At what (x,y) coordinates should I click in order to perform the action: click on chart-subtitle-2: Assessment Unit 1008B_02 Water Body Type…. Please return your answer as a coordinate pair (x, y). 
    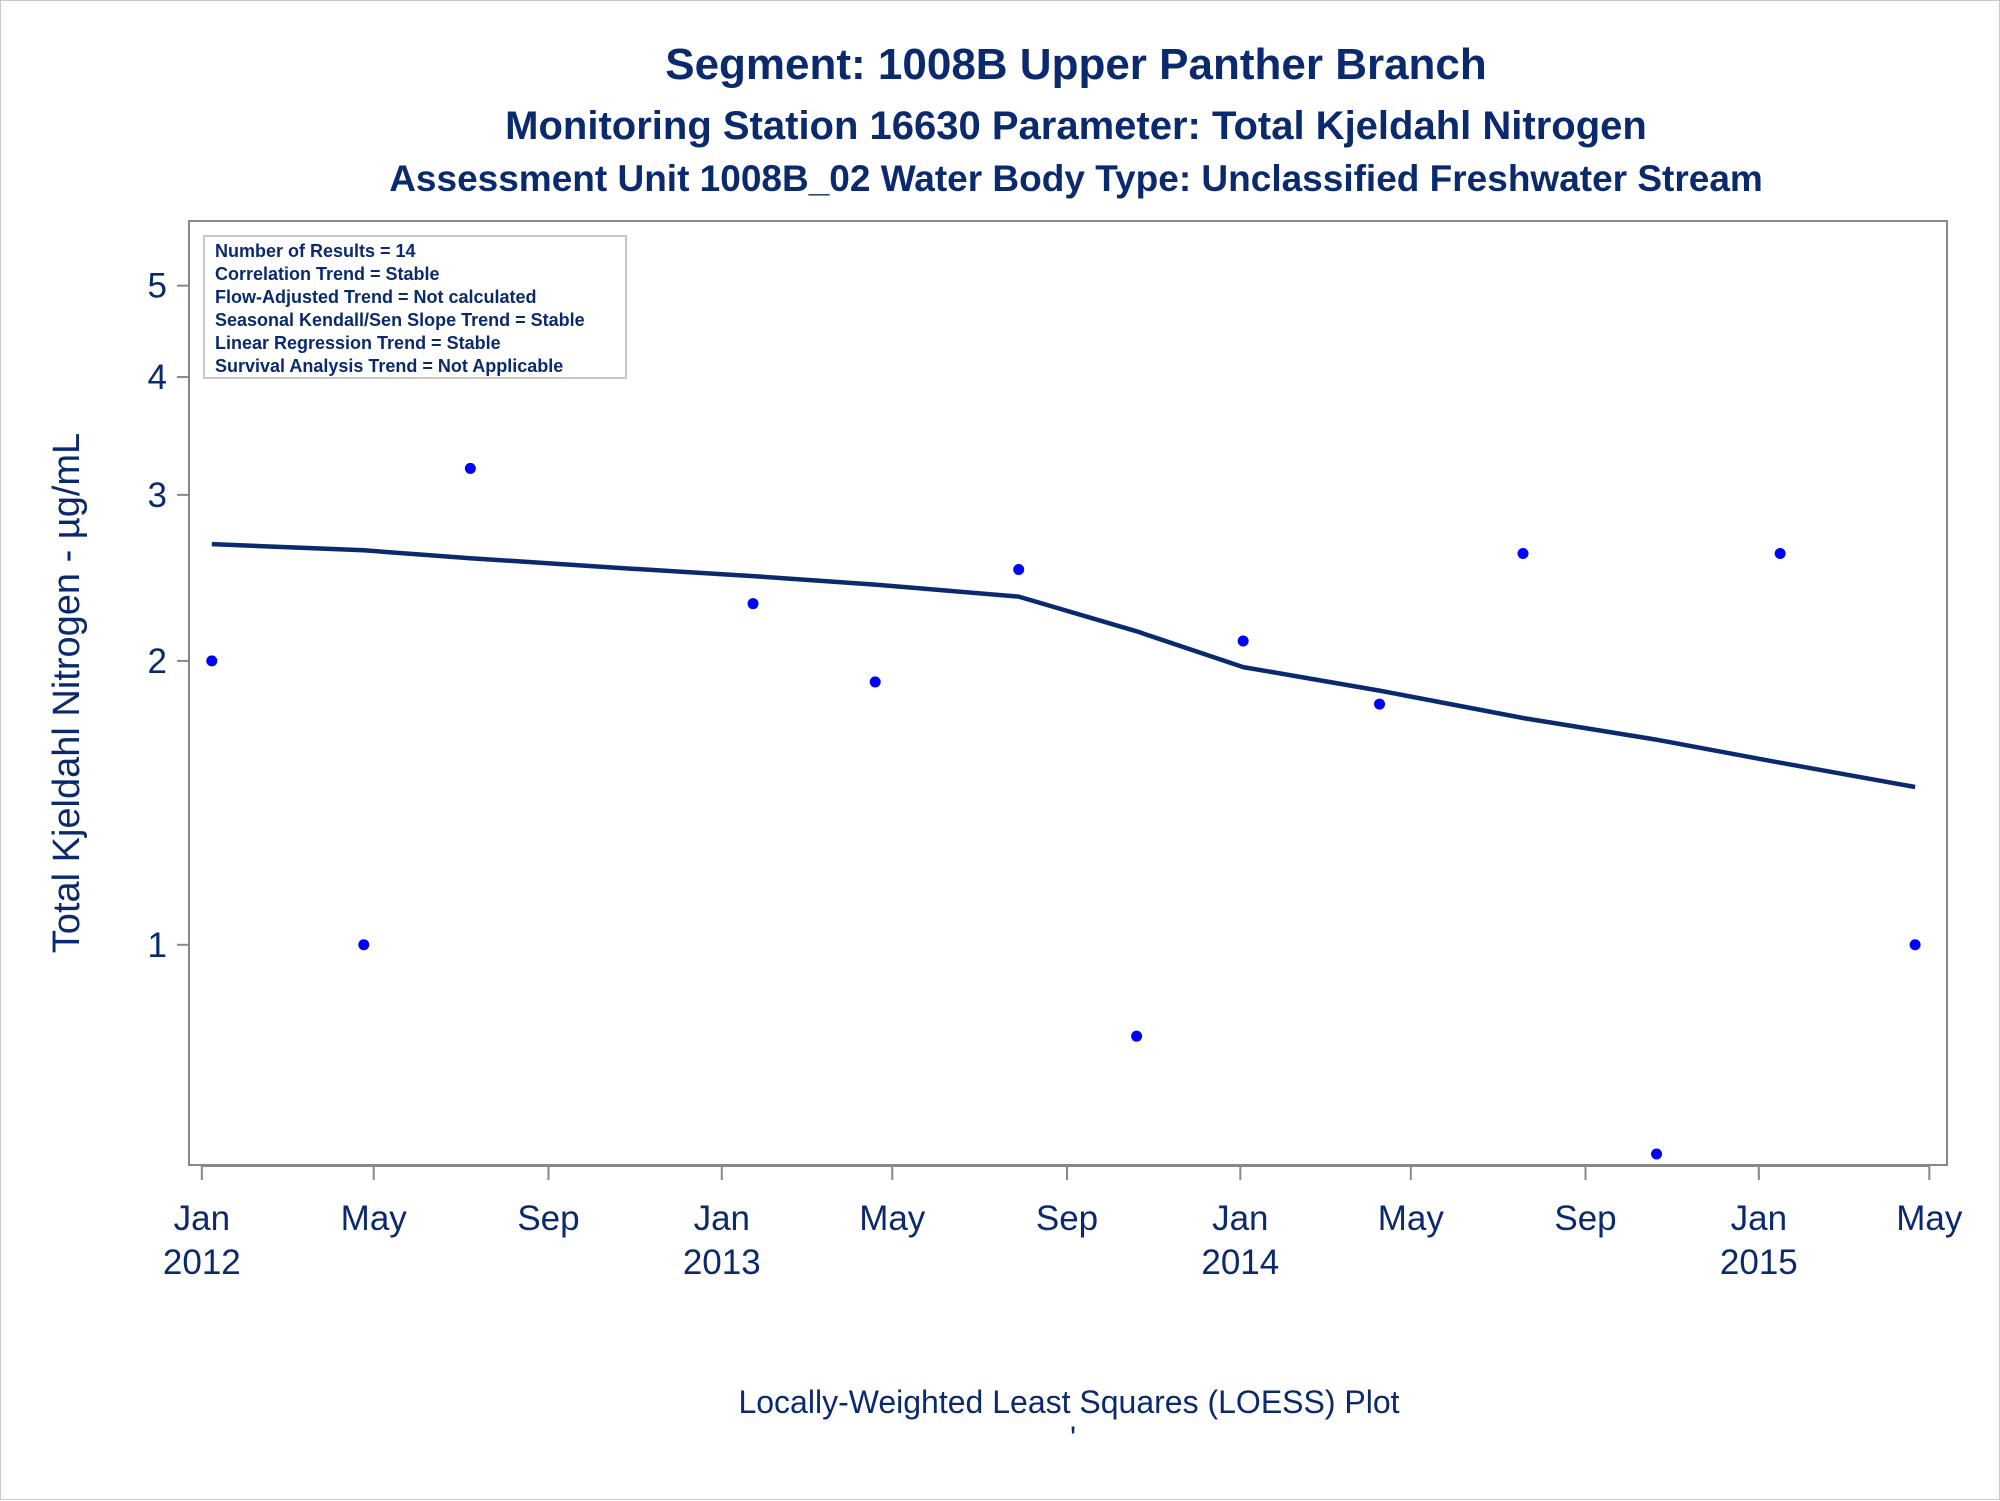
    Looking at the image, I should click on (1076, 178).